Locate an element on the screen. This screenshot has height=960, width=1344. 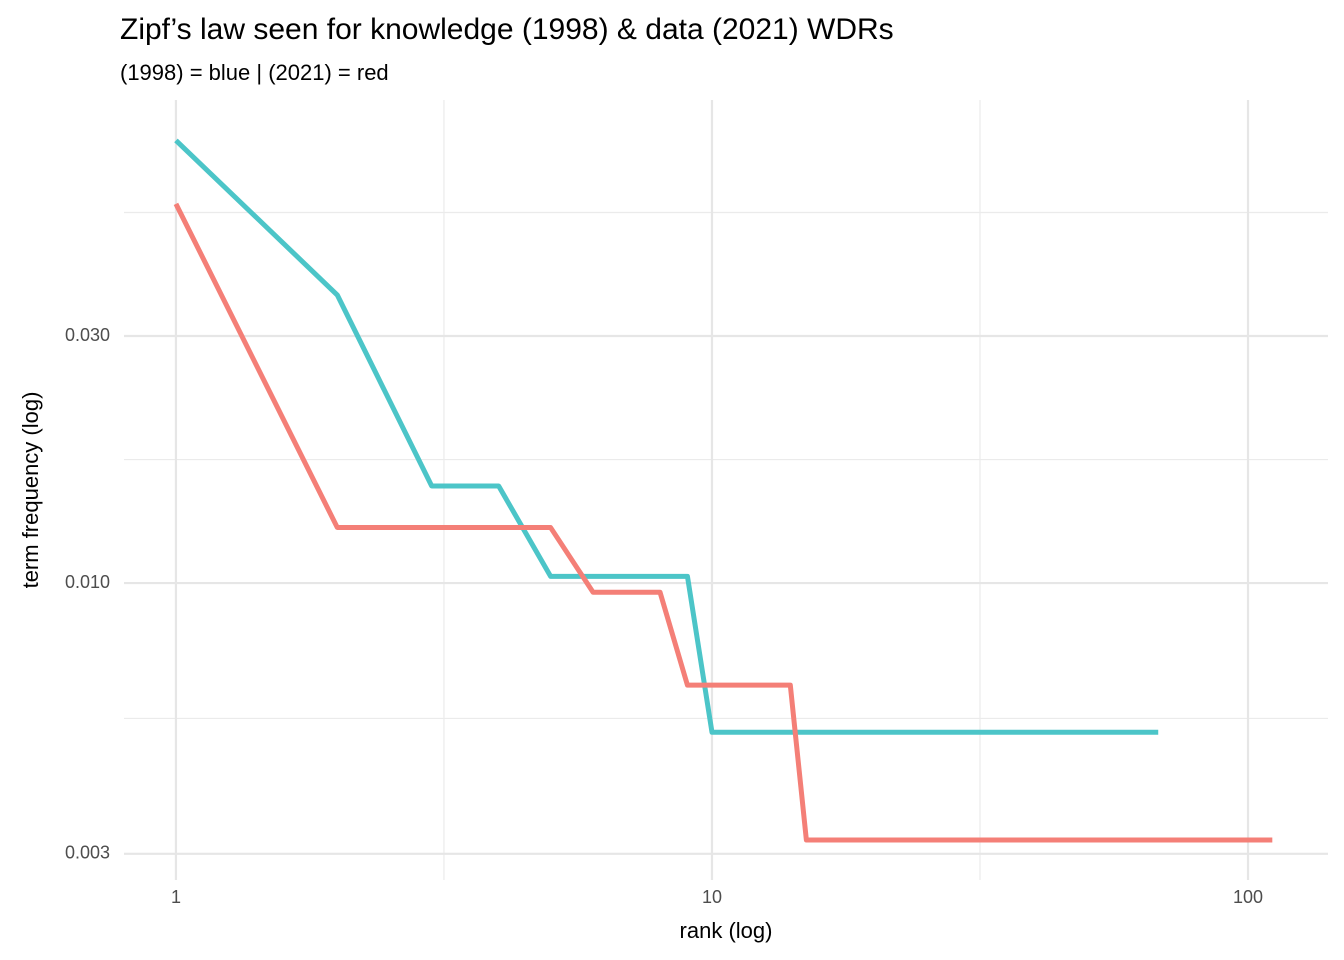
y-axis-label: term frequency (log) is located at coordinates (30, 490).